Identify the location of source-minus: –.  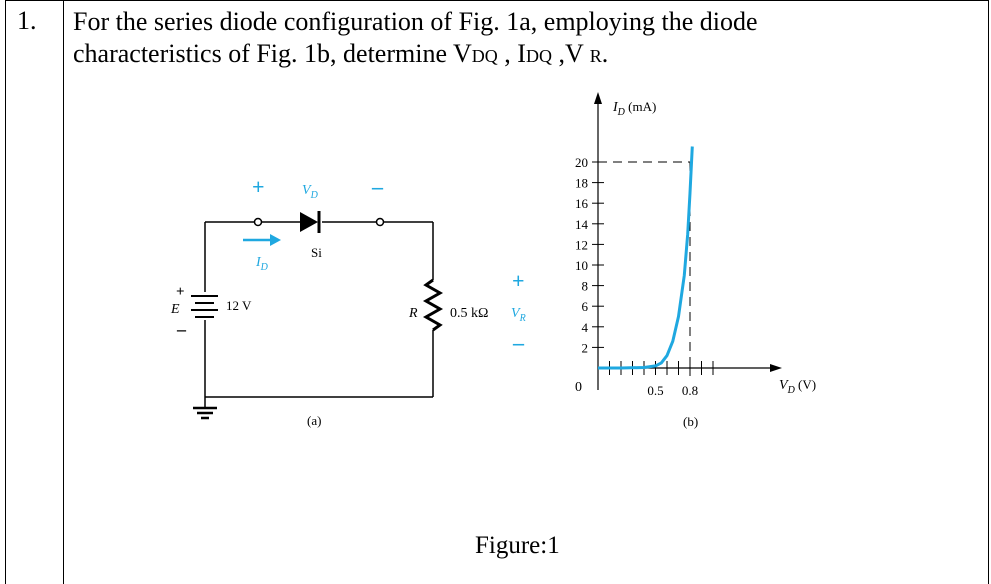
(181, 329).